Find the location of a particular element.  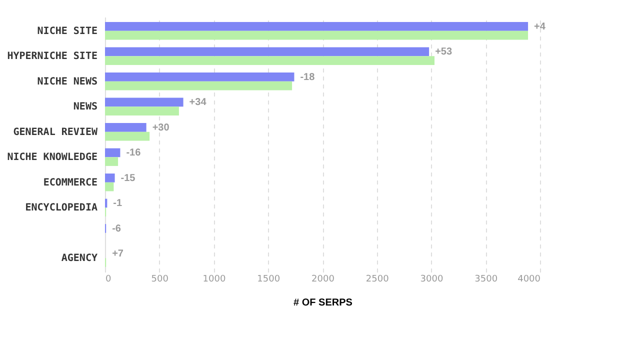

x-tick-label: 2000 is located at coordinates (323, 279).